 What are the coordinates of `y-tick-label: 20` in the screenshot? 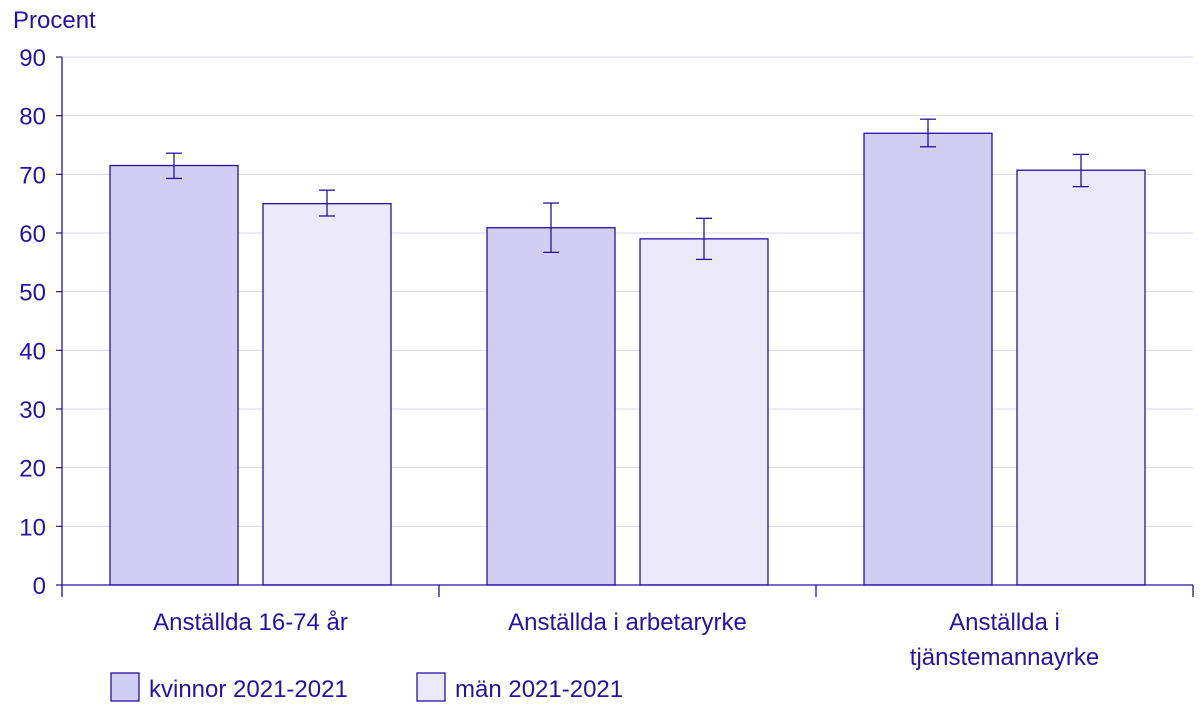 It's located at (32, 469).